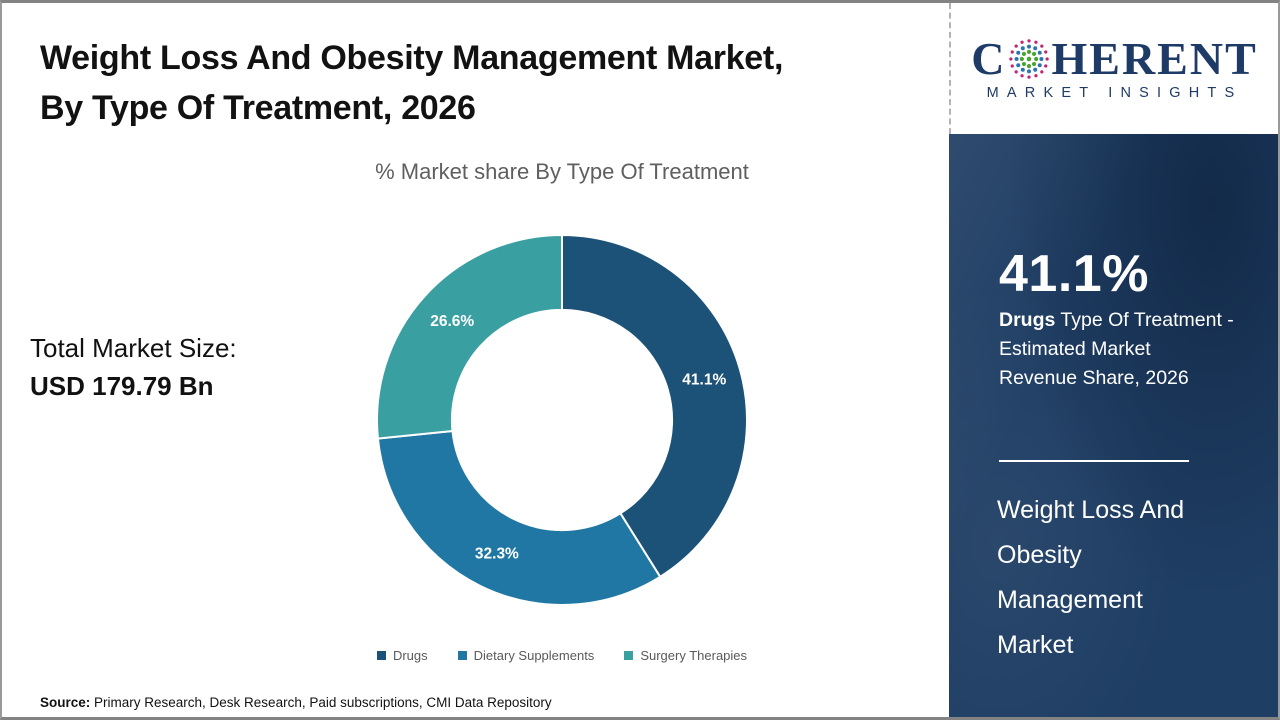 This screenshot has height=720, width=1280. I want to click on company-logo: C HERENT, so click(1114, 59).